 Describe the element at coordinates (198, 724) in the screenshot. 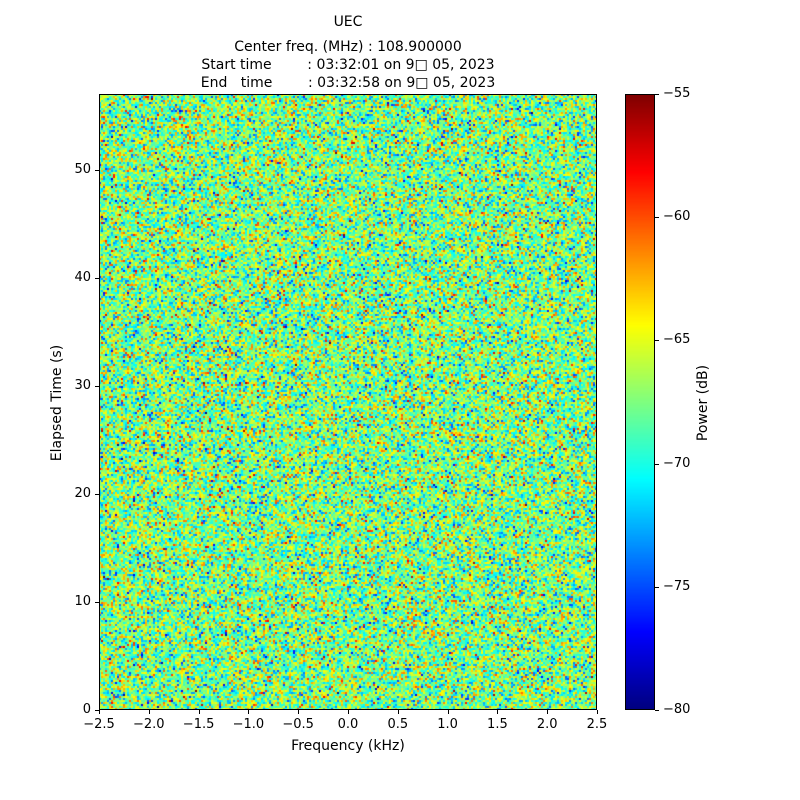

I see `x-tick-label: −1.5` at that location.